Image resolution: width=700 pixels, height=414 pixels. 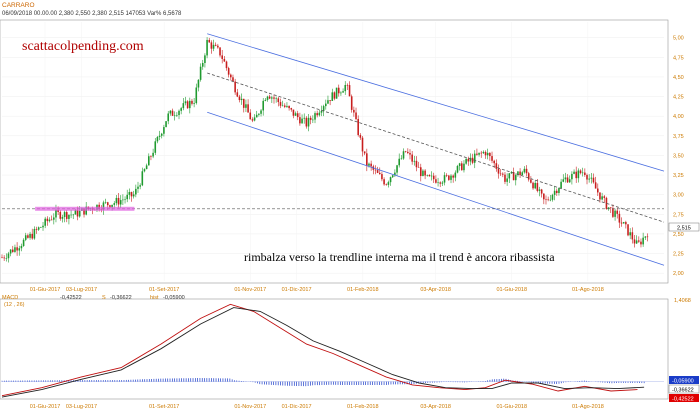 I want to click on watermark: scattacolpending.com, so click(x=83, y=46).